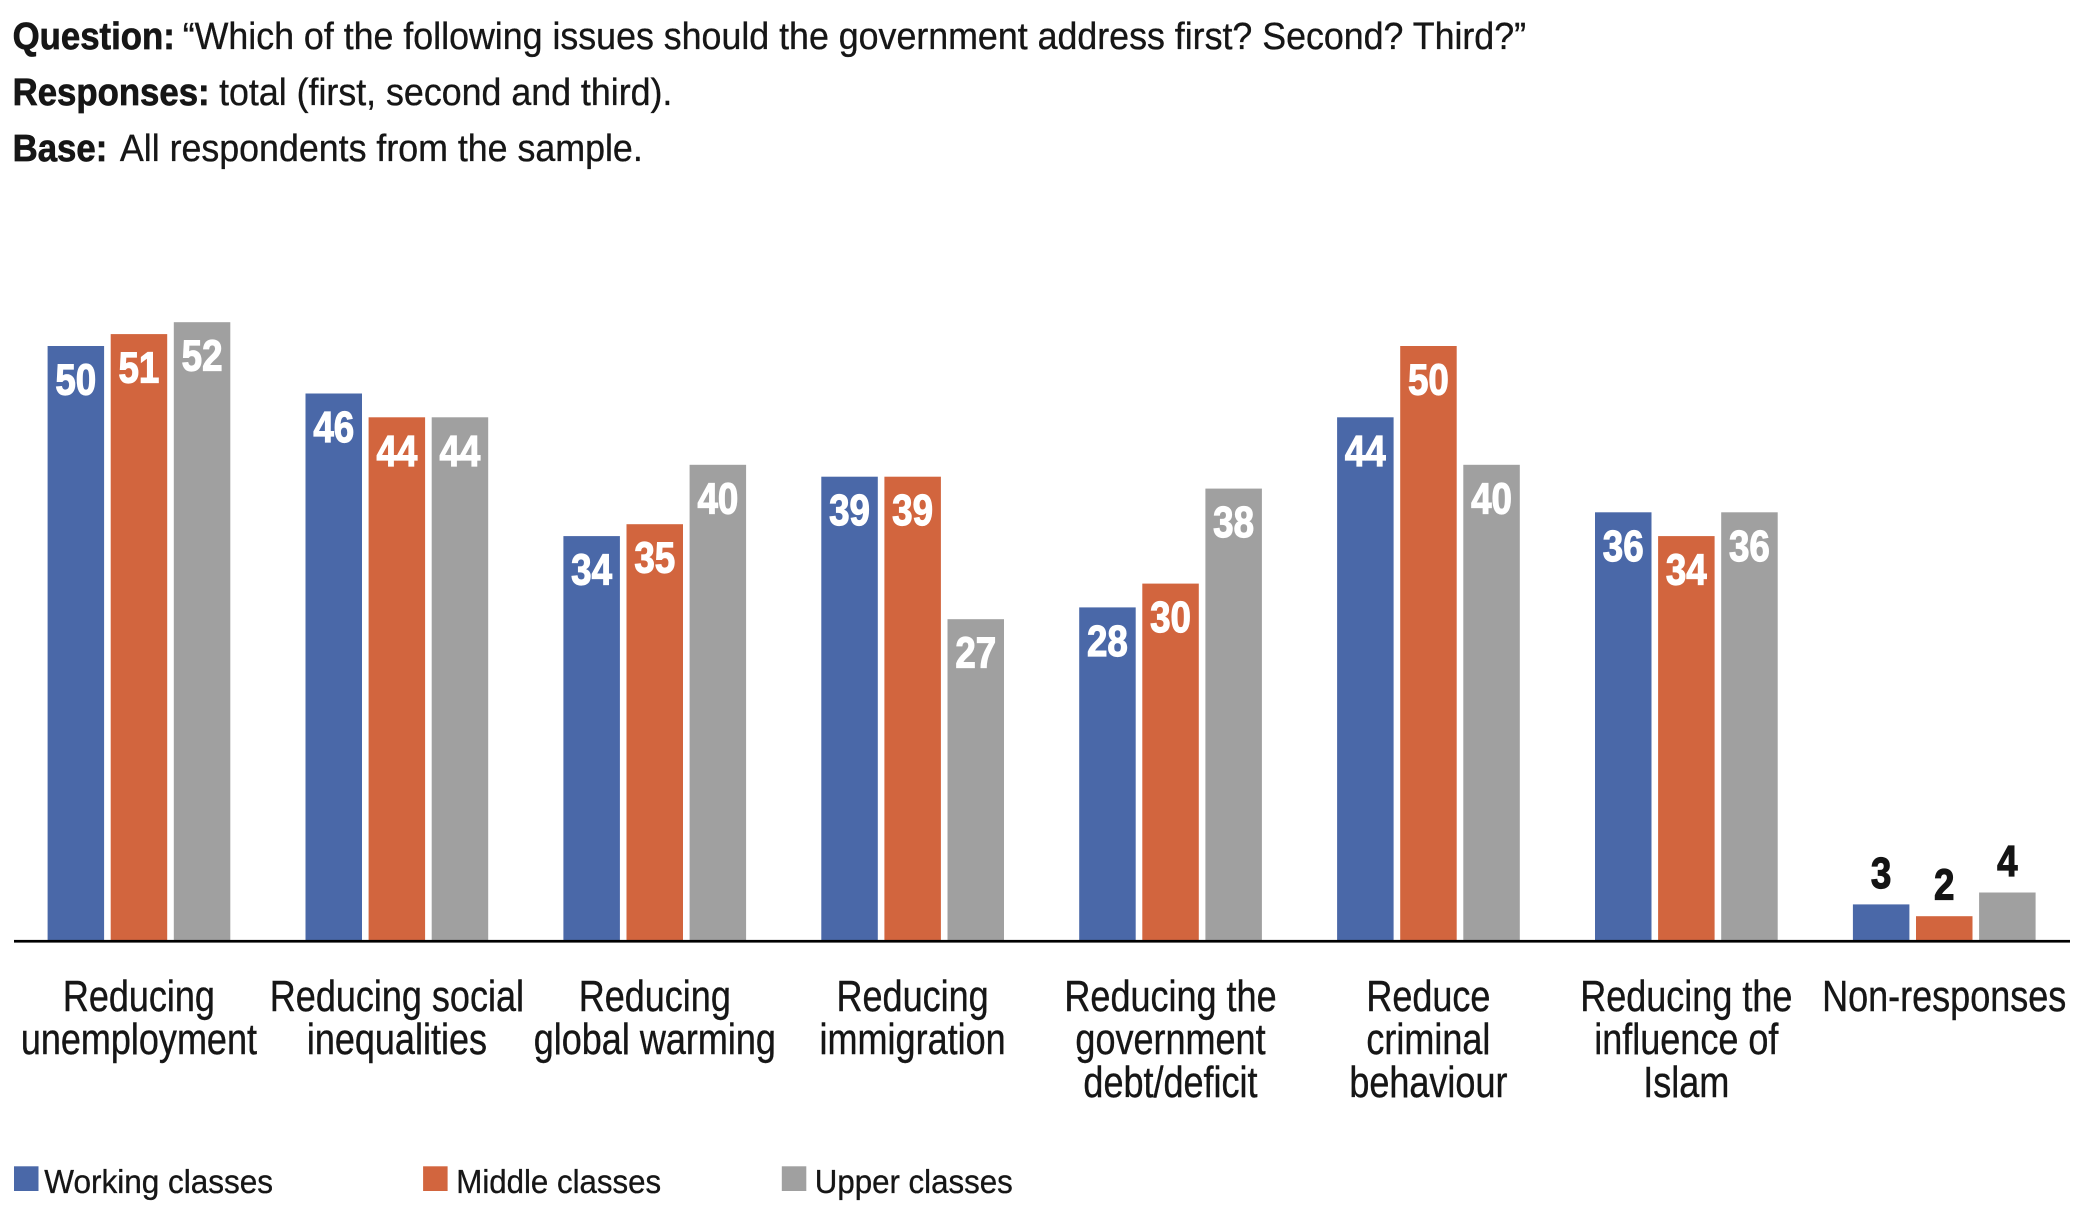 Image resolution: width=2080 pixels, height=1220 pixels. What do you see at coordinates (111, 91) in the screenshot?
I see `svg-text: Responses:` at bounding box center [111, 91].